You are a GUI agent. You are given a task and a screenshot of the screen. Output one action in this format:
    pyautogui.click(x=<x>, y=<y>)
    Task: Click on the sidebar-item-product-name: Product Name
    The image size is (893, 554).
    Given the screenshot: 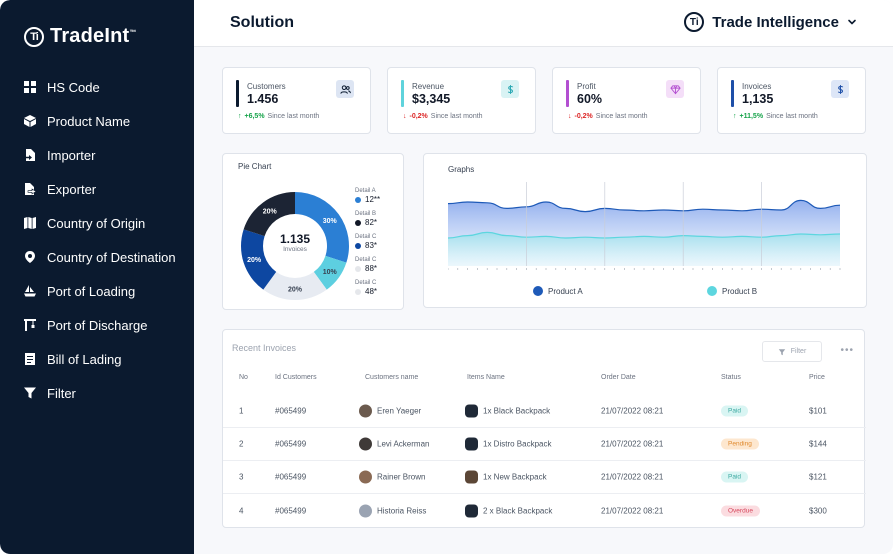 What is the action you would take?
    pyautogui.click(x=108, y=121)
    